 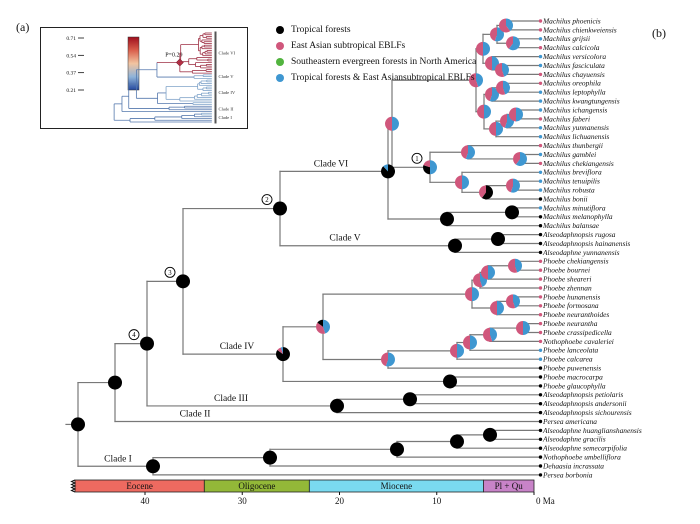 What do you see at coordinates (566, 279) in the screenshot?
I see `tip-species-label: Phoebe sheareri` at bounding box center [566, 279].